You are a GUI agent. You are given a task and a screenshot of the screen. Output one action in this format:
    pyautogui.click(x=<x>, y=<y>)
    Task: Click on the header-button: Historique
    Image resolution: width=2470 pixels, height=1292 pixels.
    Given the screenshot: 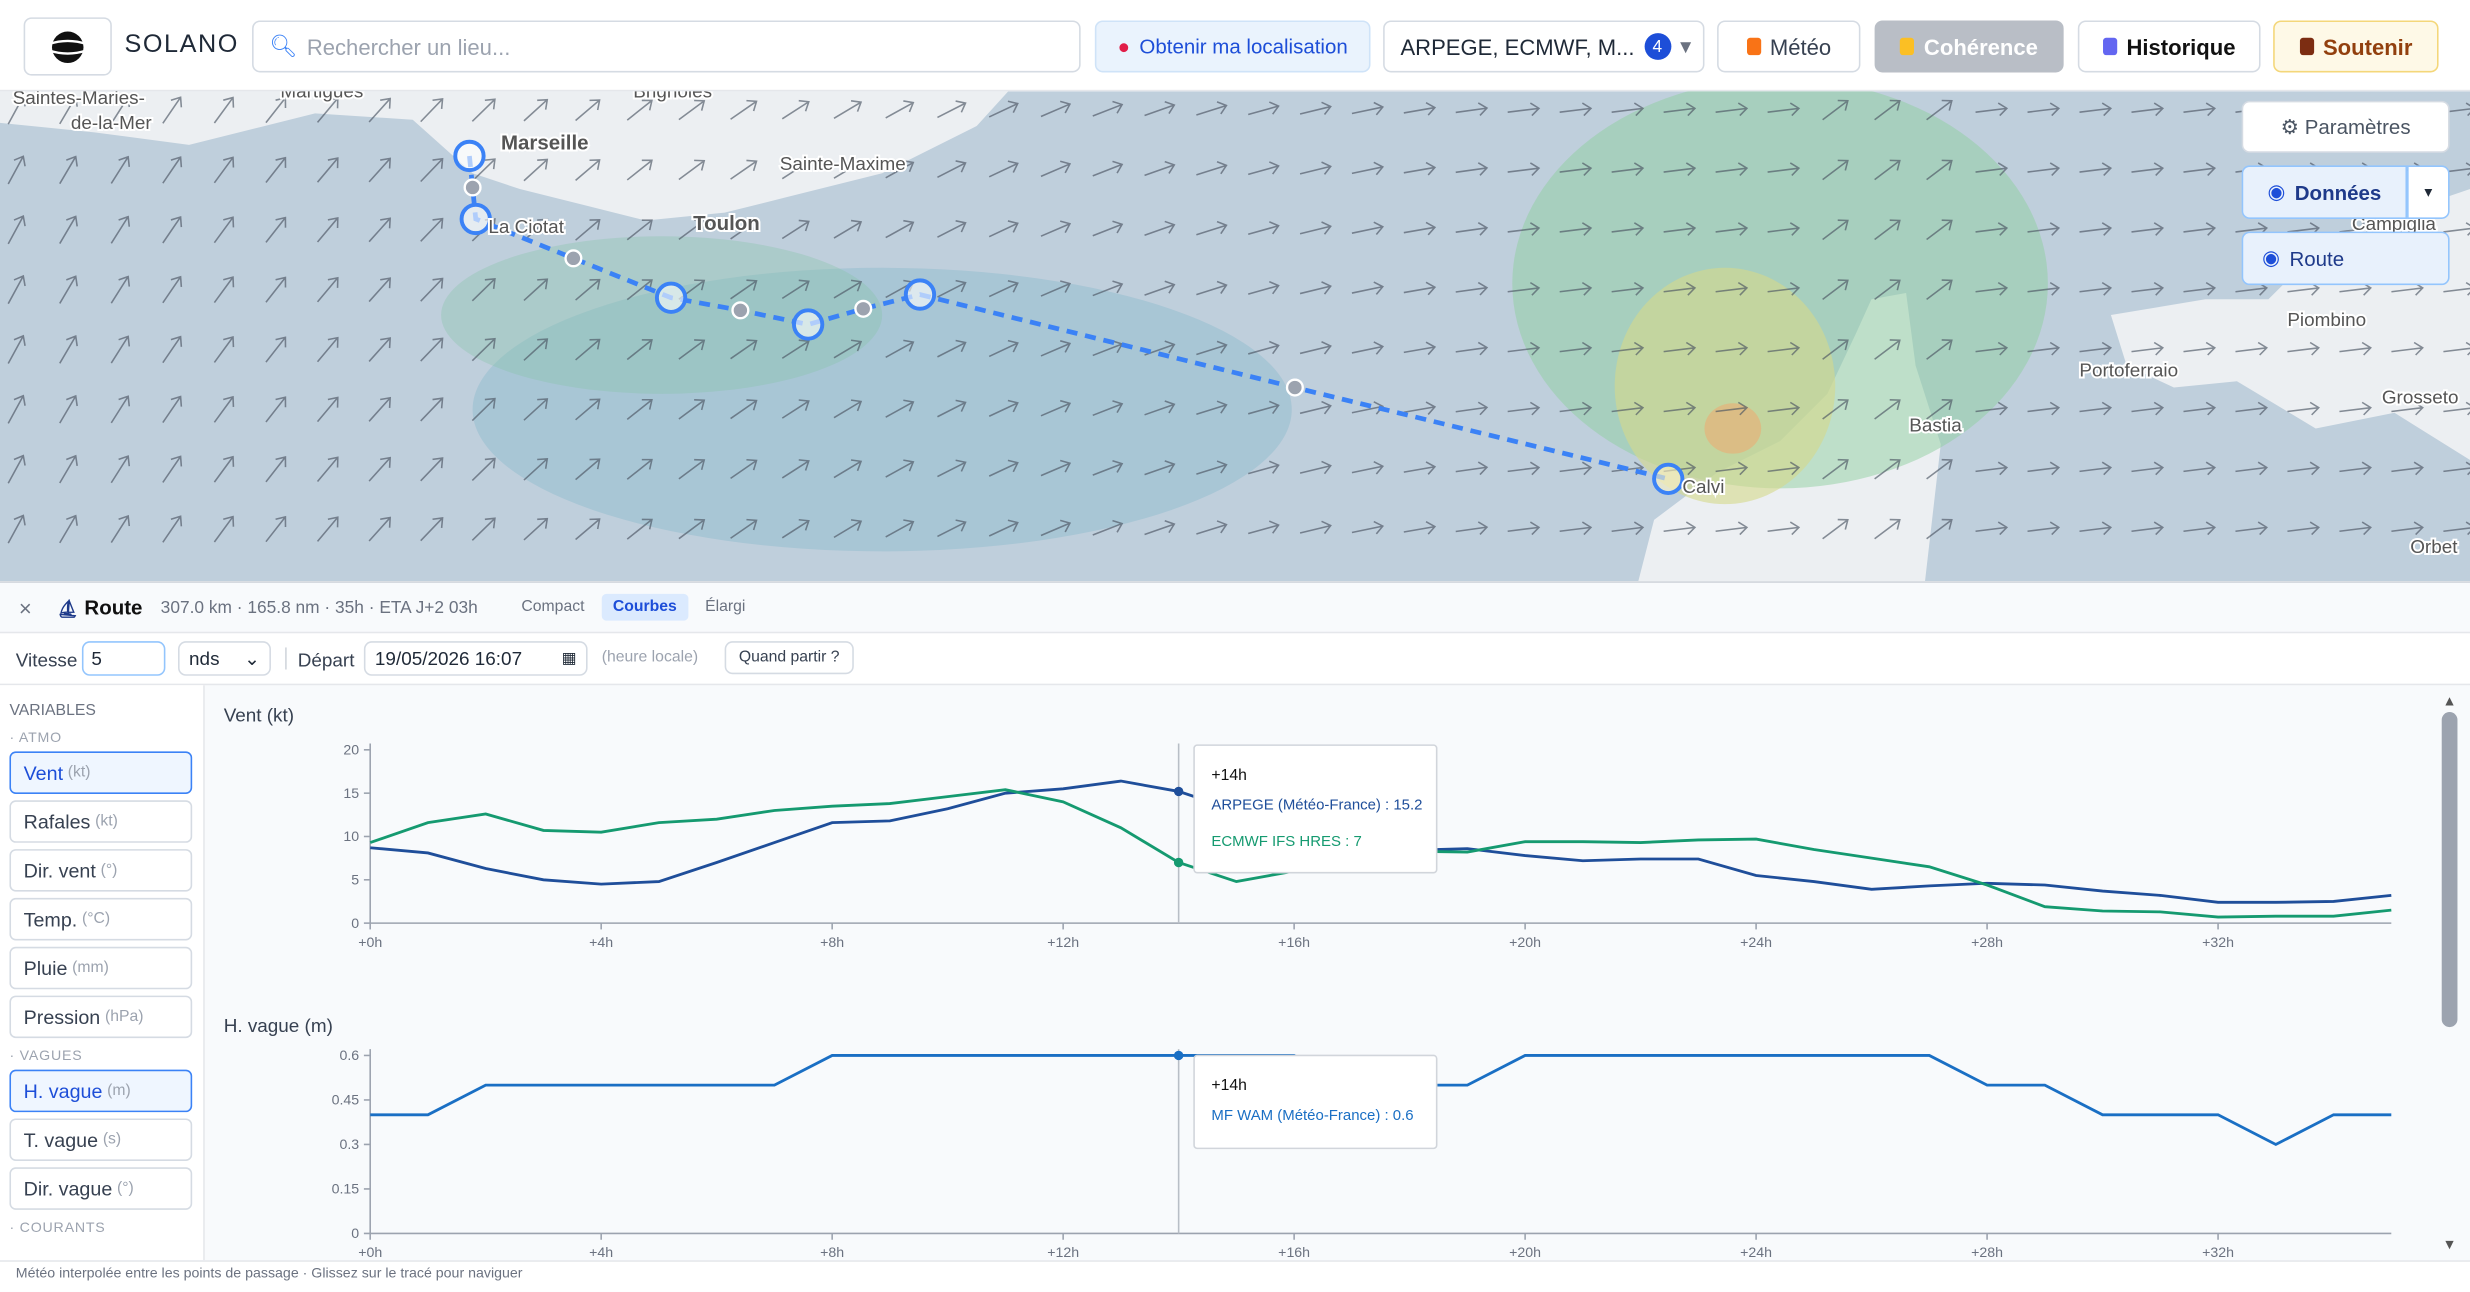 What is the action you would take?
    pyautogui.click(x=2169, y=46)
    